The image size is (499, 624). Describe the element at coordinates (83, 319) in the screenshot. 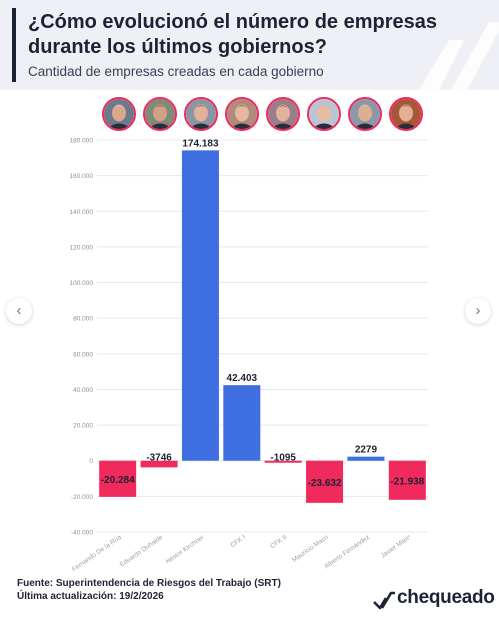

I see `y-tick-label: 80.000` at that location.